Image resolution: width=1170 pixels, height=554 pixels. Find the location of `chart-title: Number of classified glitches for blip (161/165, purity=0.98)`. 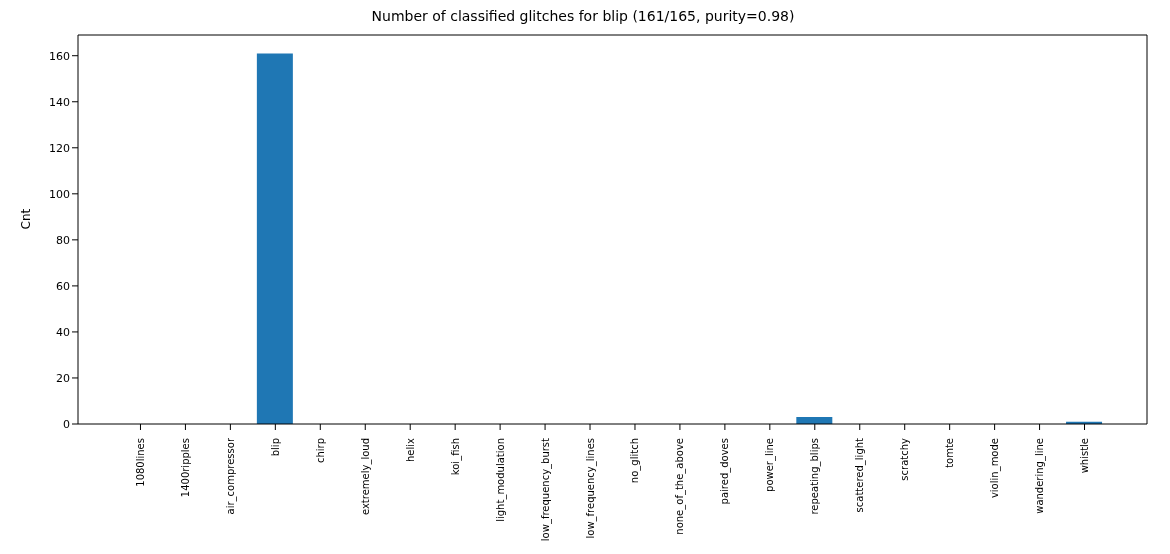

chart-title: Number of classified glitches for blip (161/165, purity=0.98) is located at coordinates (583, 17).